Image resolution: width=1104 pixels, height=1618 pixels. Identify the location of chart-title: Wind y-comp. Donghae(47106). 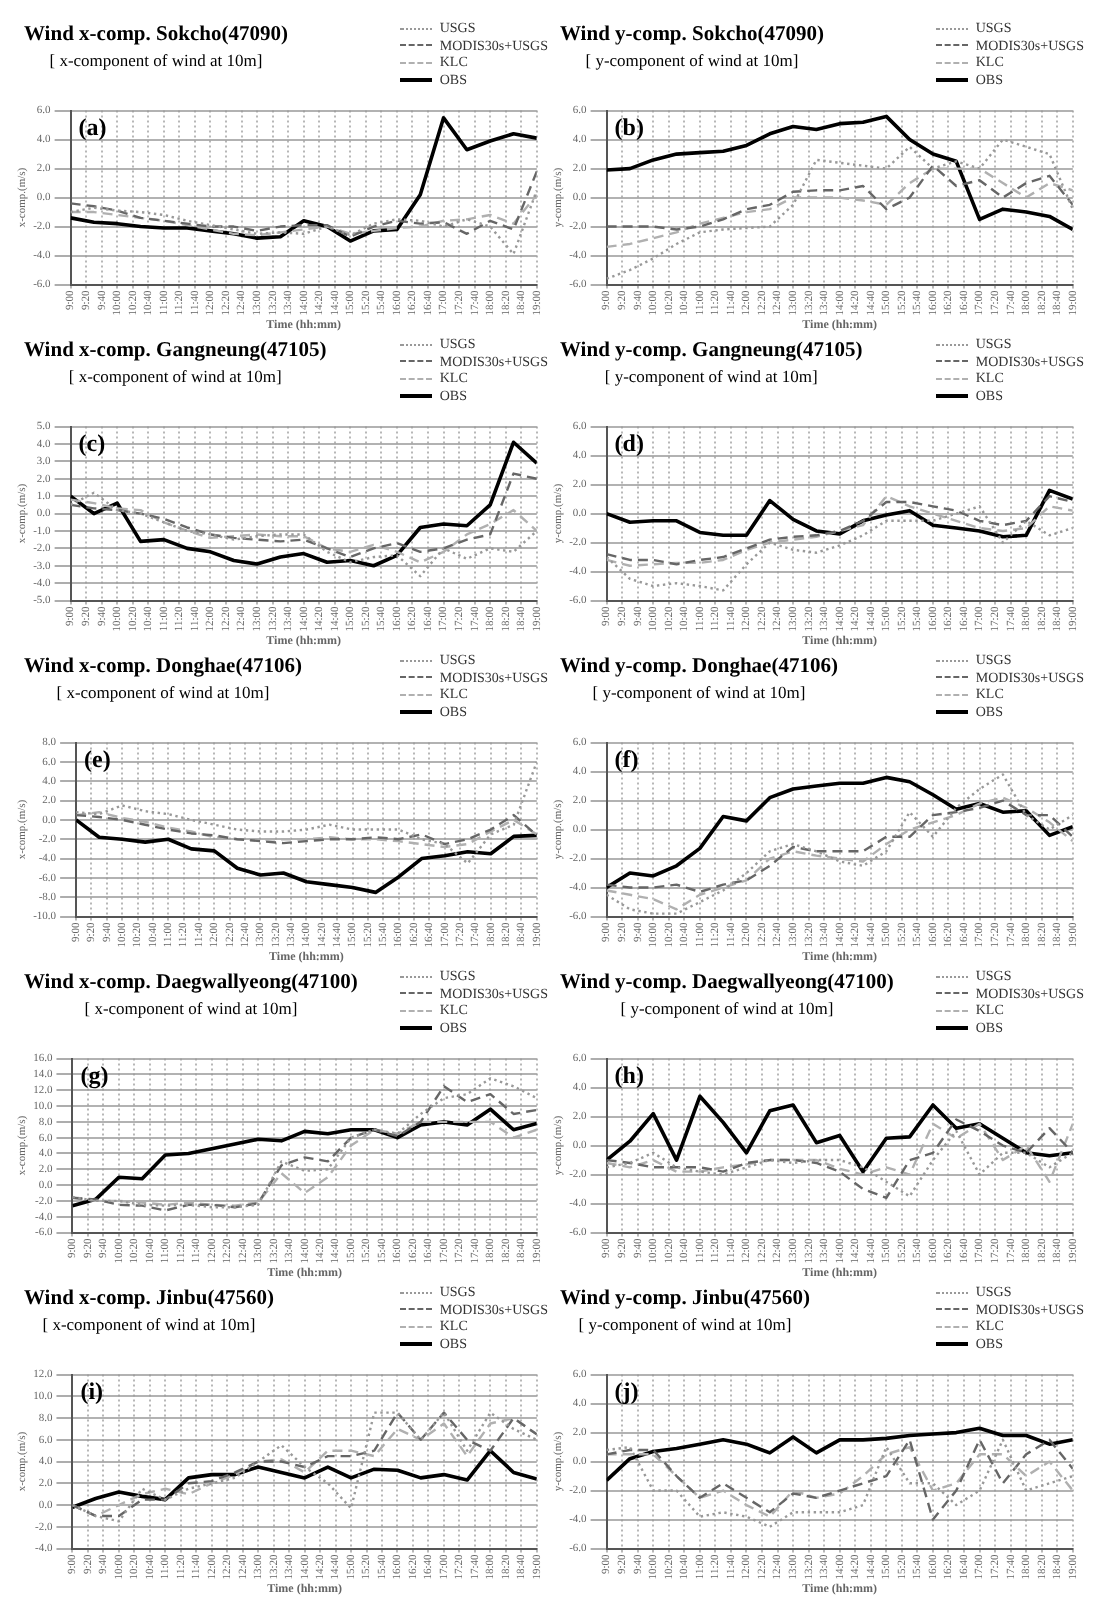
(699, 667).